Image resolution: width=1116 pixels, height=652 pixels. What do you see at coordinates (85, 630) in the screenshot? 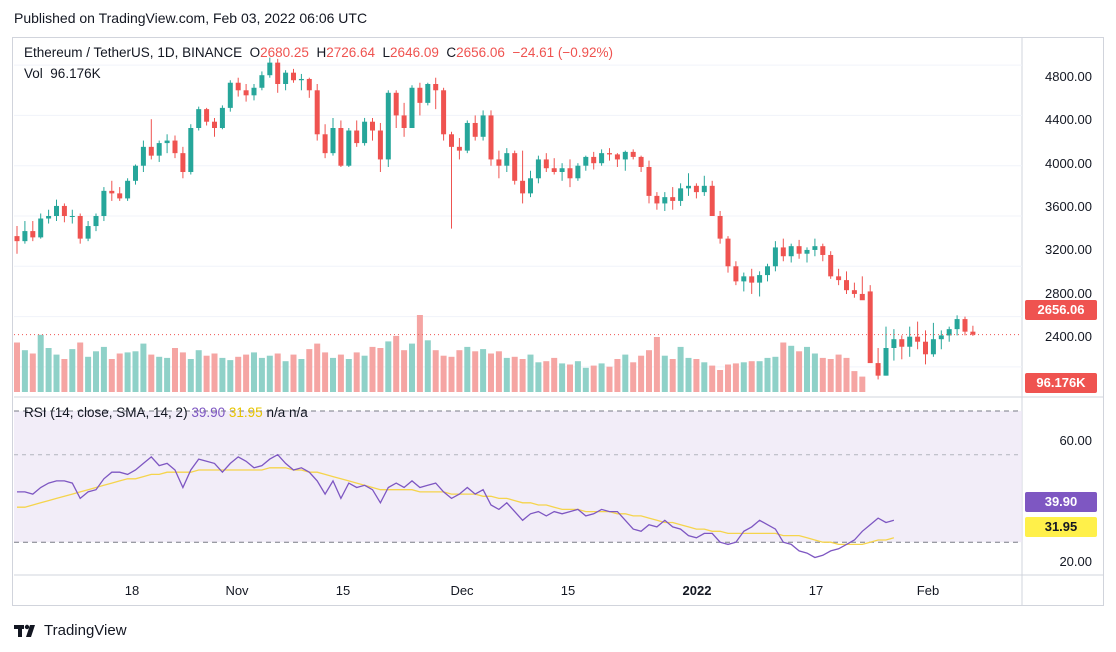
I see `brand-name: TradingView` at bounding box center [85, 630].